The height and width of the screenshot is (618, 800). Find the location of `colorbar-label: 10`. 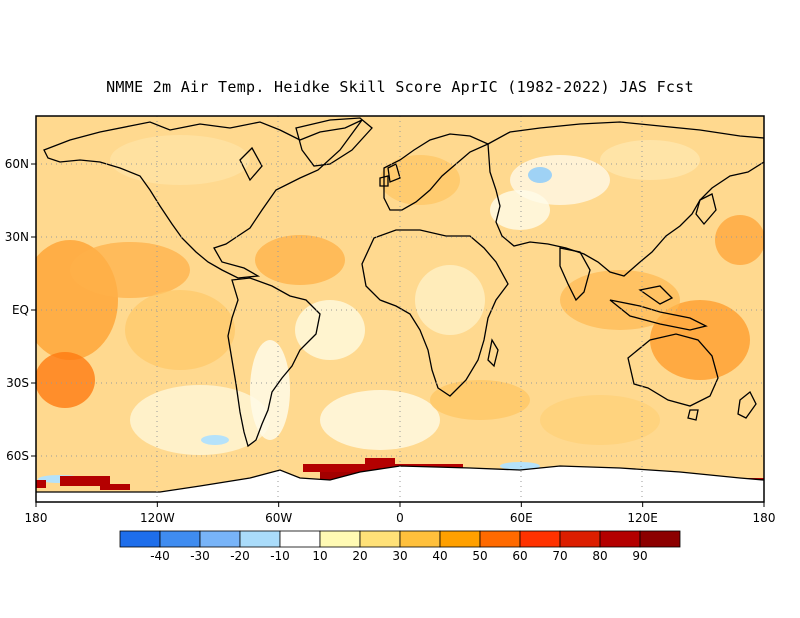

colorbar-label: 10 is located at coordinates (319, 556).